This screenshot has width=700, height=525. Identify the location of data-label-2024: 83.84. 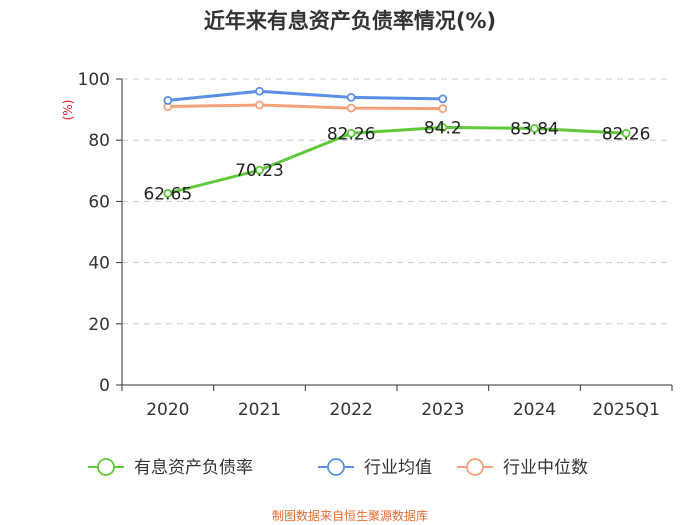
(534, 129).